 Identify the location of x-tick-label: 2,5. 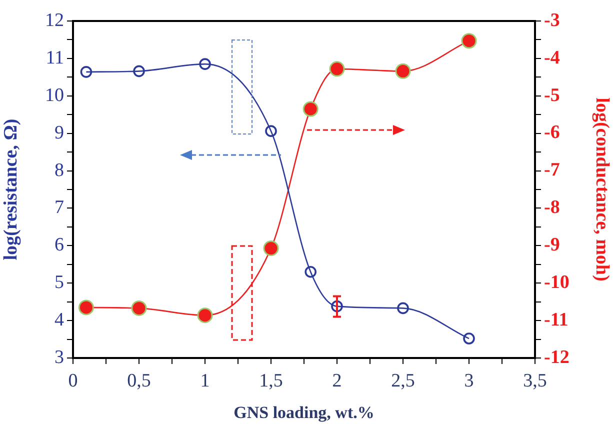
(403, 381).